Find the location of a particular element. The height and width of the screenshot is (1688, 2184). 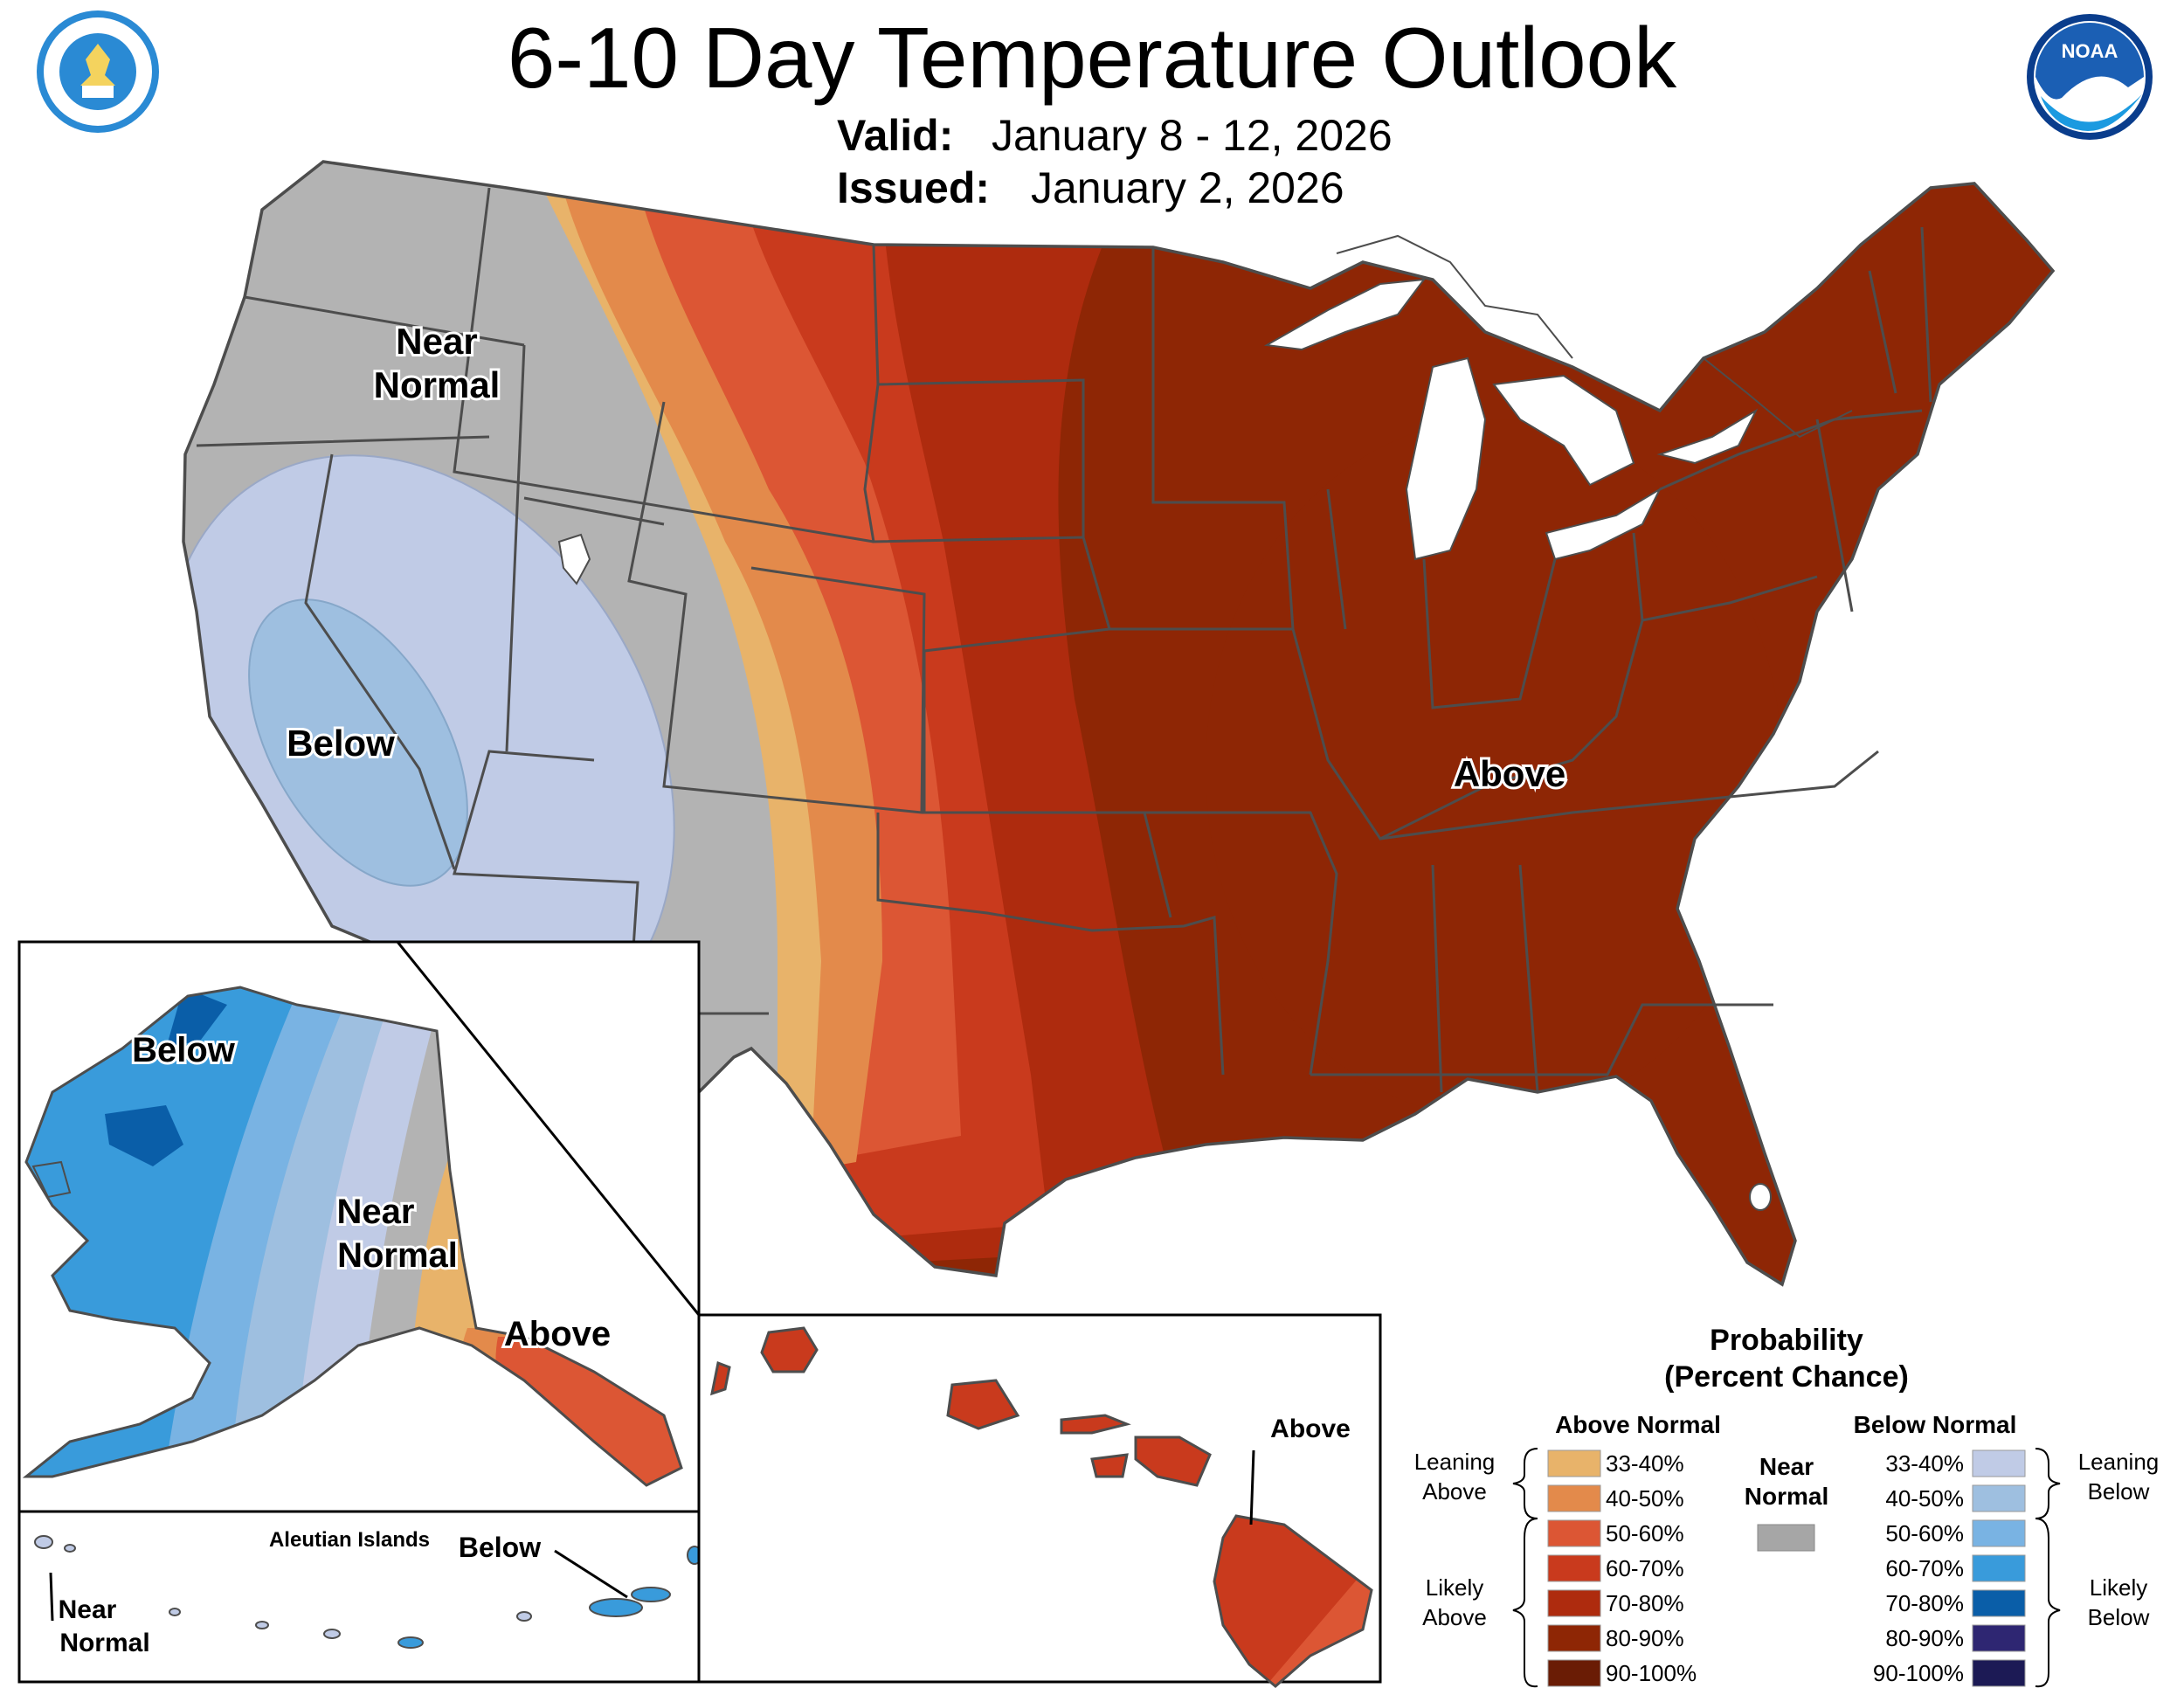

legend-near-2: Normal is located at coordinates (1786, 1496).